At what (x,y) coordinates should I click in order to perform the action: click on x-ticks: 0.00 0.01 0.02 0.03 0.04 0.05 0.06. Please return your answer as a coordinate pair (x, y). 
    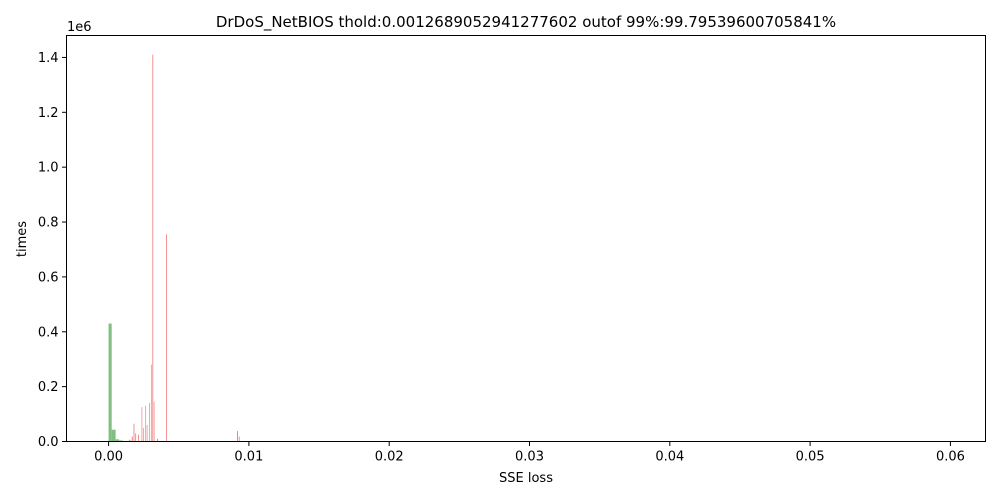
    Looking at the image, I should click on (529, 453).